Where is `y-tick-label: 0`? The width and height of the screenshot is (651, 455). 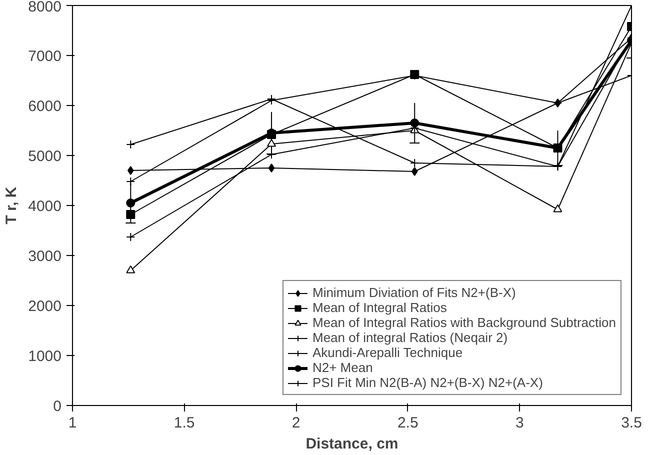 y-tick-label: 0 is located at coordinates (57, 406).